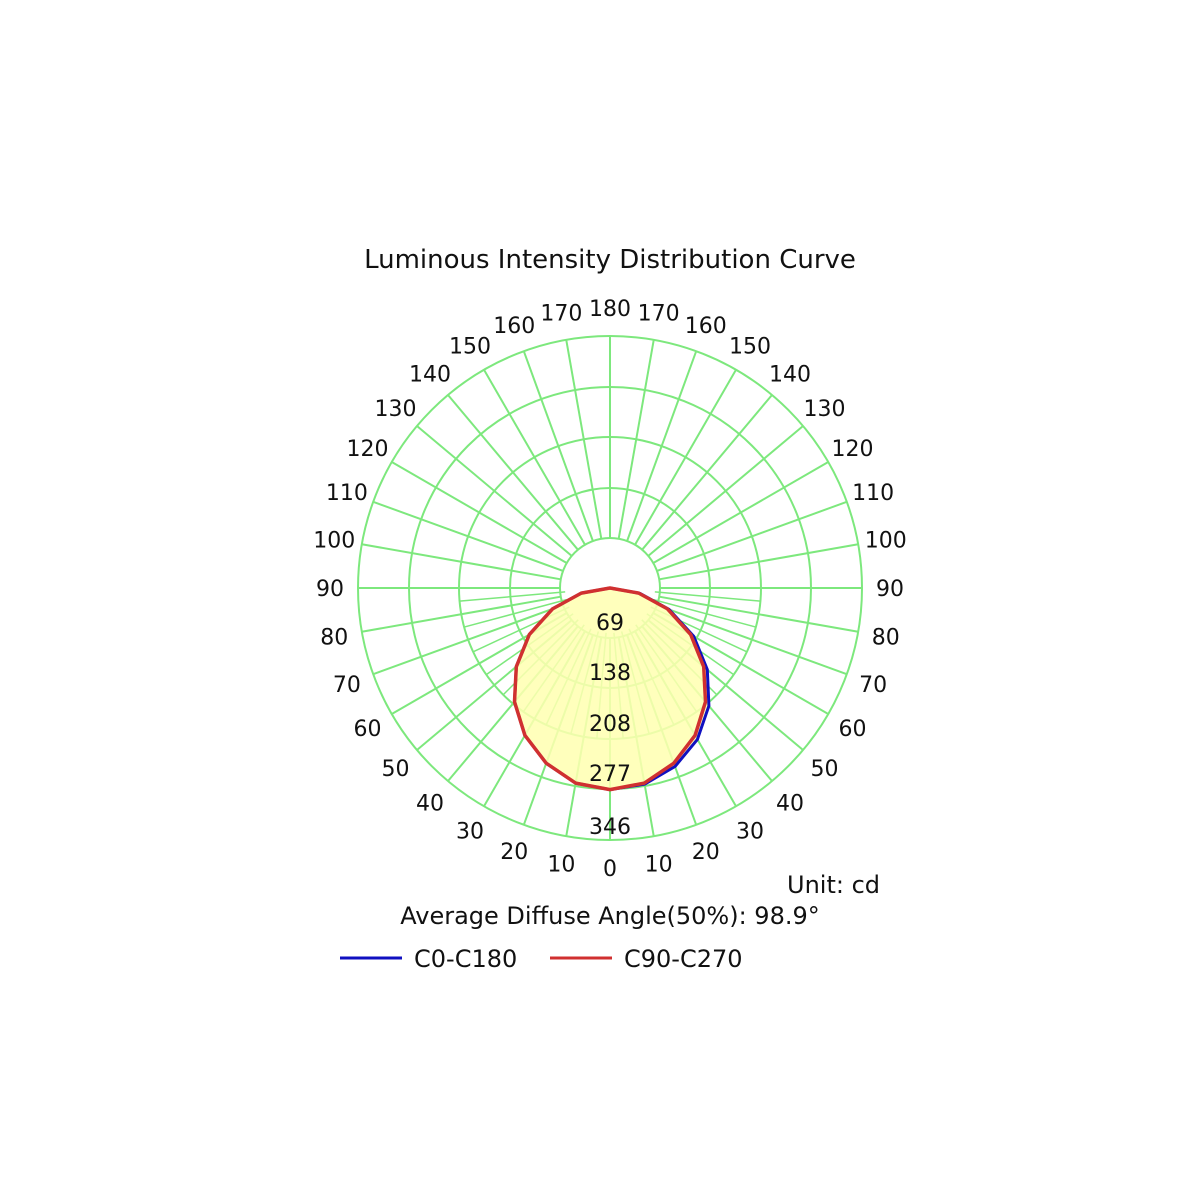  Describe the element at coordinates (470, 831) in the screenshot. I see `angle-label-left-30: 30` at that location.